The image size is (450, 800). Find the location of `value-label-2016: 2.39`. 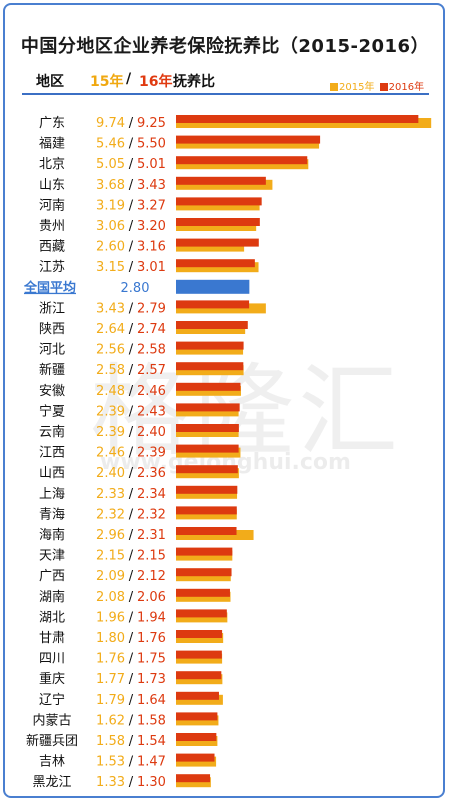

value-label-2016: 2.39 is located at coordinates (151, 453).